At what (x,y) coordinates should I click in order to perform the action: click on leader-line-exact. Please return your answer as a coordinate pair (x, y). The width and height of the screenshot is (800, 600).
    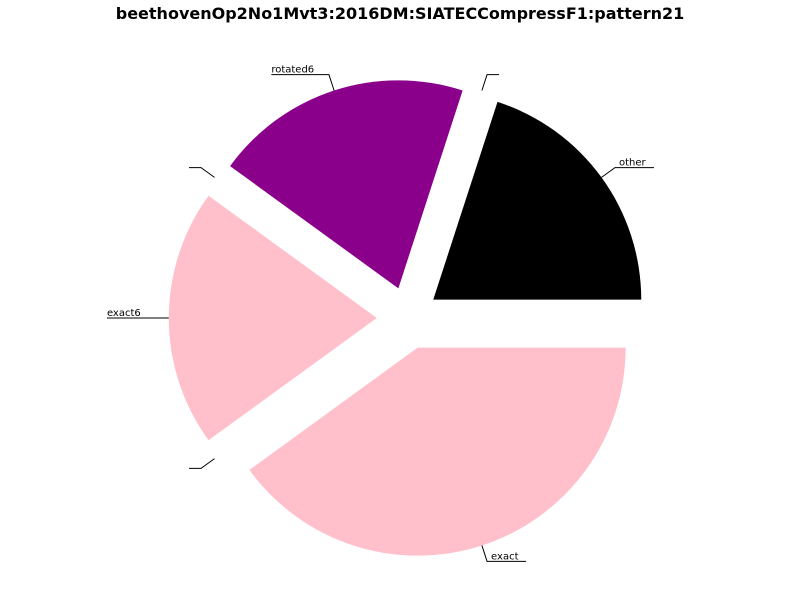
    Looking at the image, I should click on (504, 553).